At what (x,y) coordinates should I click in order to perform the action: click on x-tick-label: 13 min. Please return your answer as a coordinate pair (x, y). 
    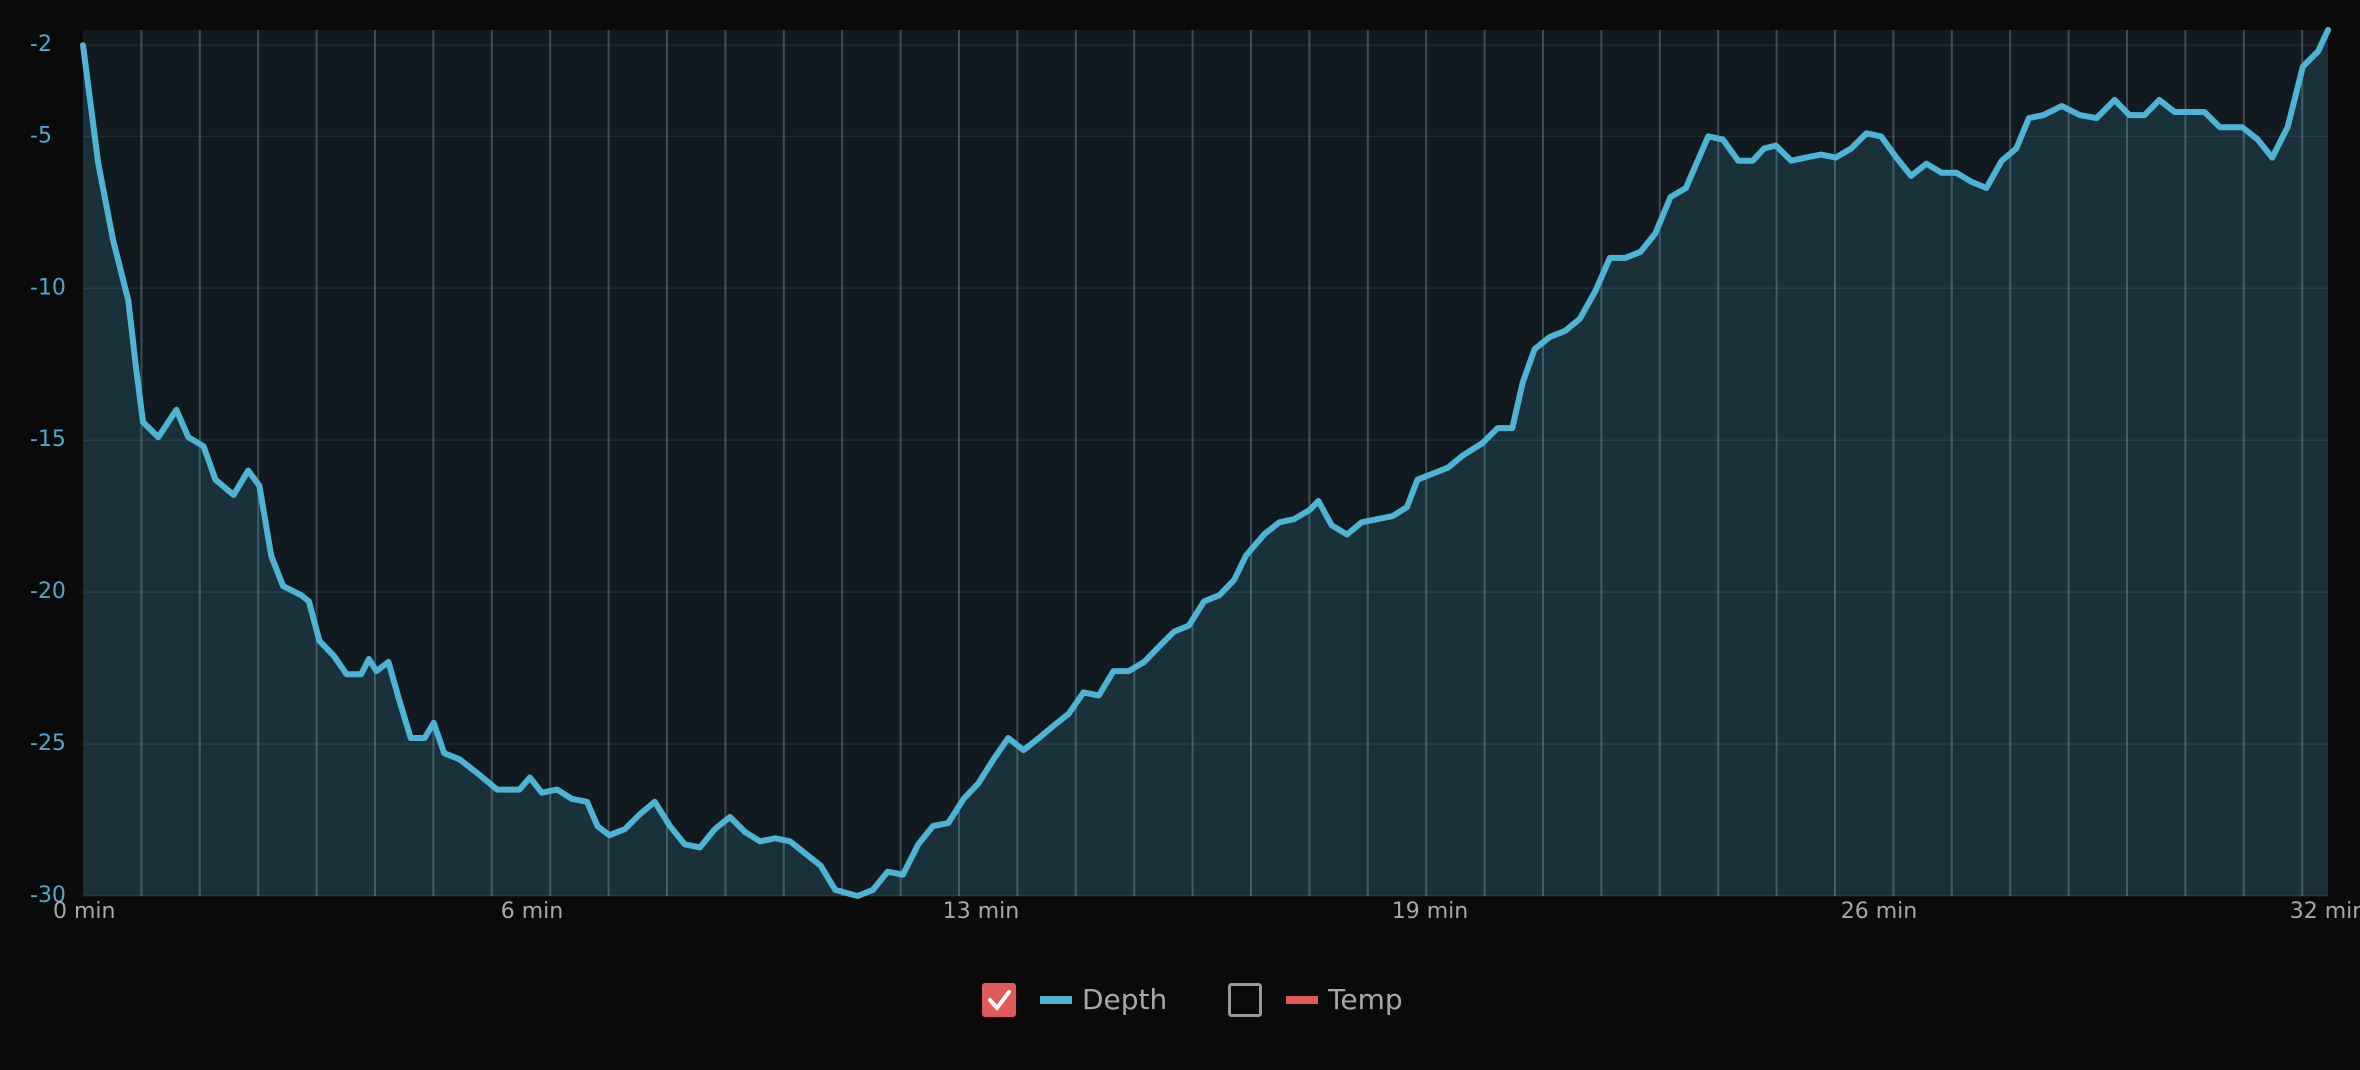
    Looking at the image, I should click on (981, 911).